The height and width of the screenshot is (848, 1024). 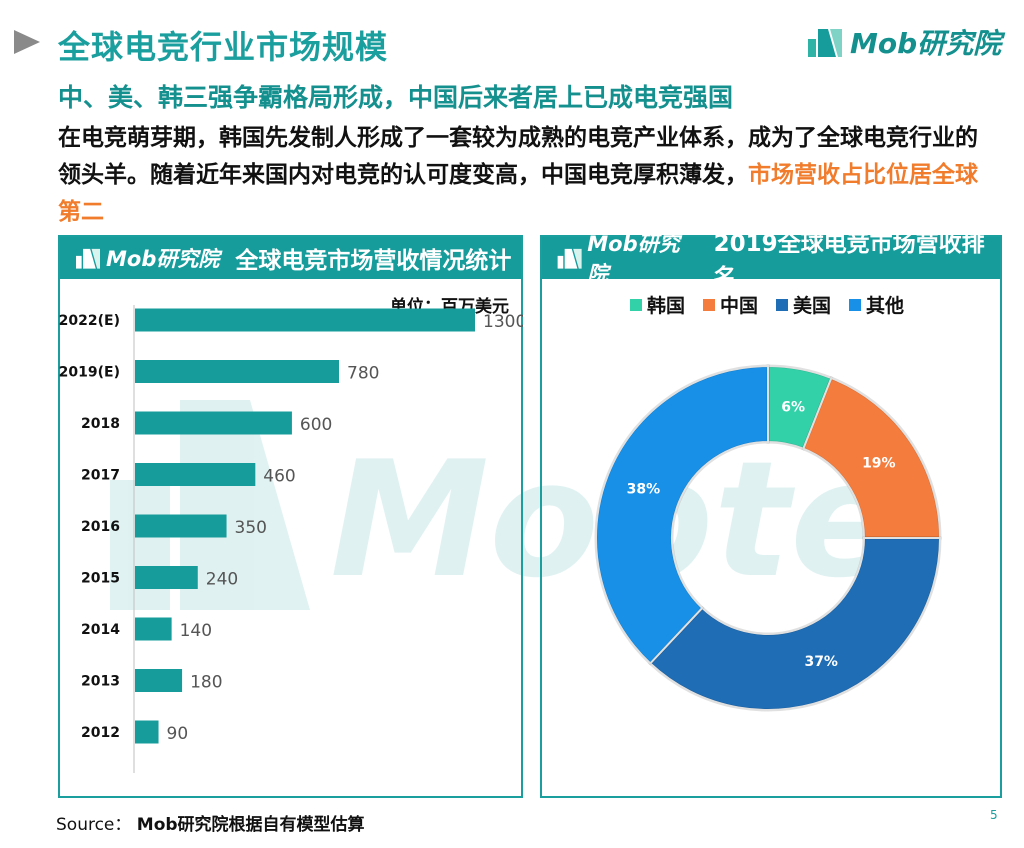 What do you see at coordinates (196, 631) in the screenshot?
I see `bar-value-label: 140` at bounding box center [196, 631].